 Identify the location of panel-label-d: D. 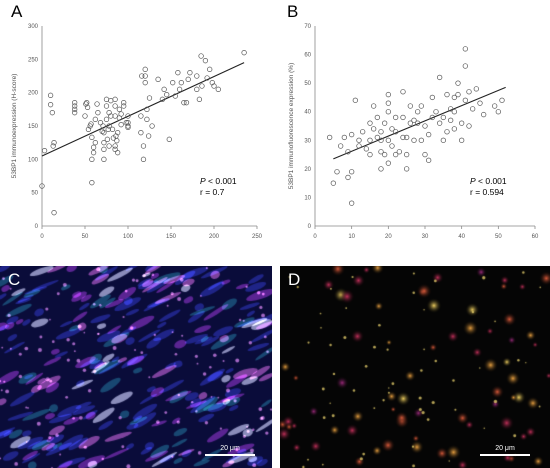
(294, 279).